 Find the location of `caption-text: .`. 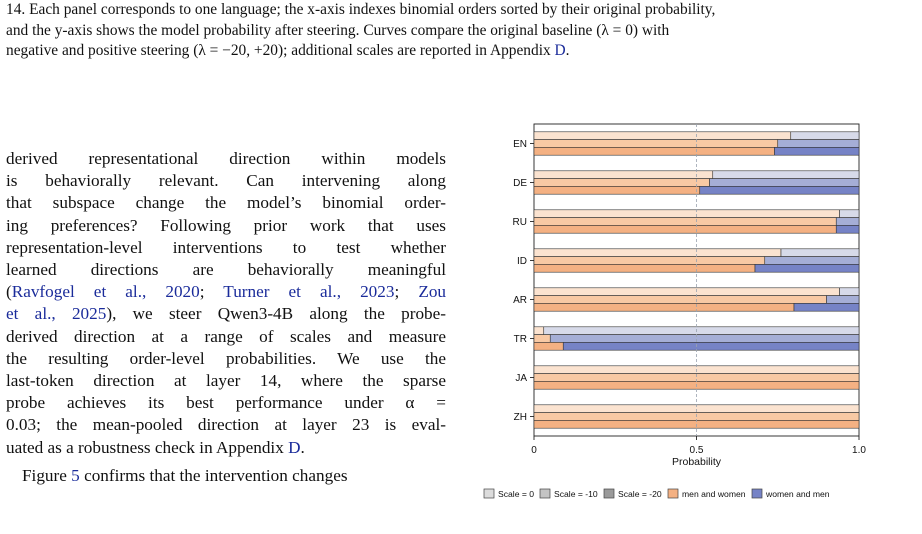

caption-text: . is located at coordinates (567, 50).